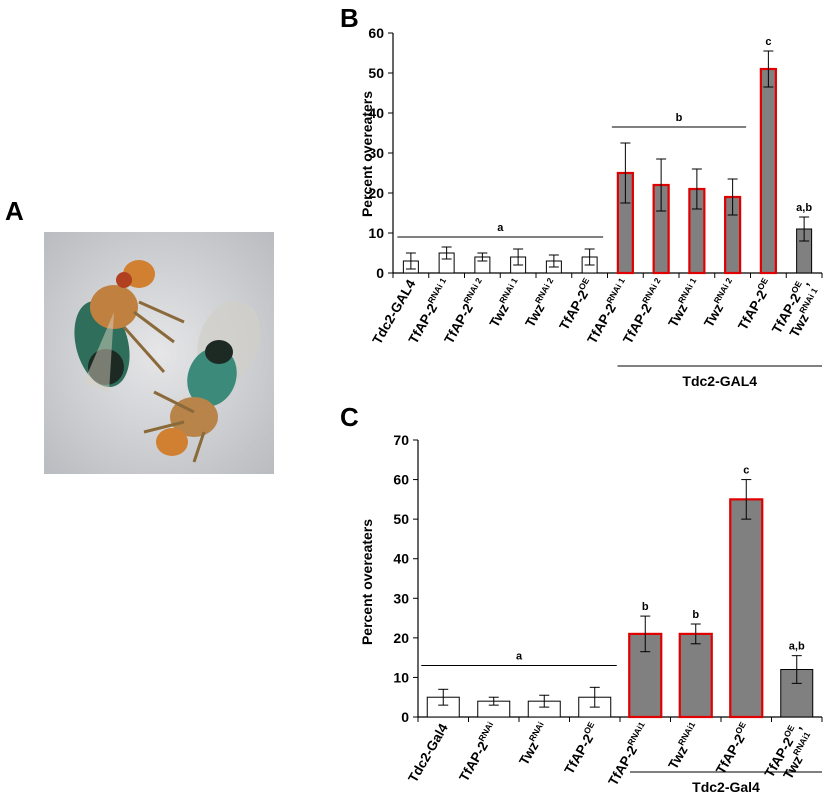  I want to click on chart-b-ytick-label-1: 10, so click(376, 233).